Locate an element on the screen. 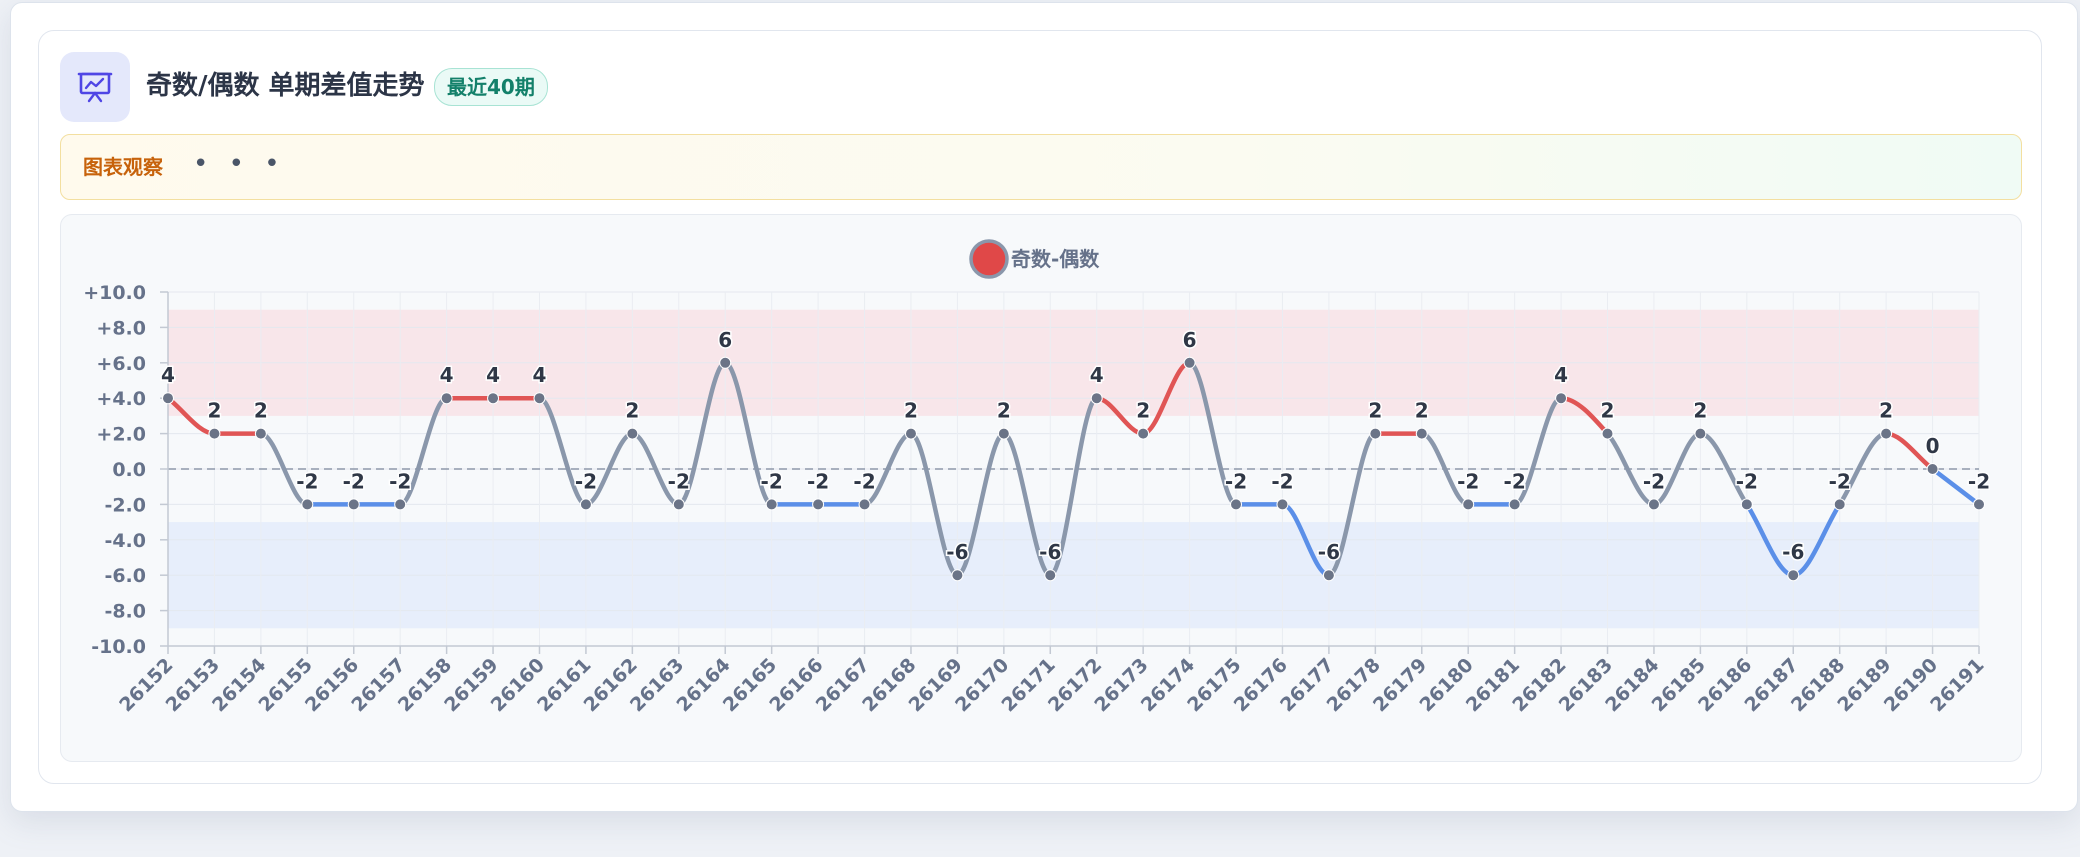 The image size is (2080, 857). y-tick-label: -10.0 is located at coordinates (118, 647).